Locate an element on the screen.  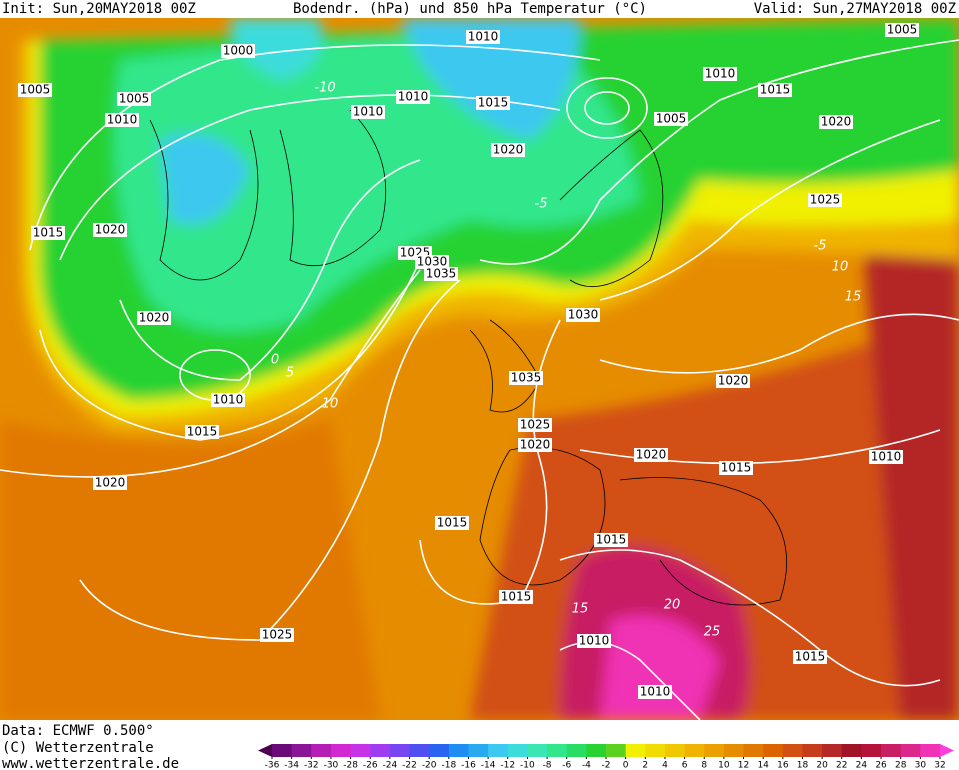
scale-tick-label: 14 is located at coordinates (763, 765).